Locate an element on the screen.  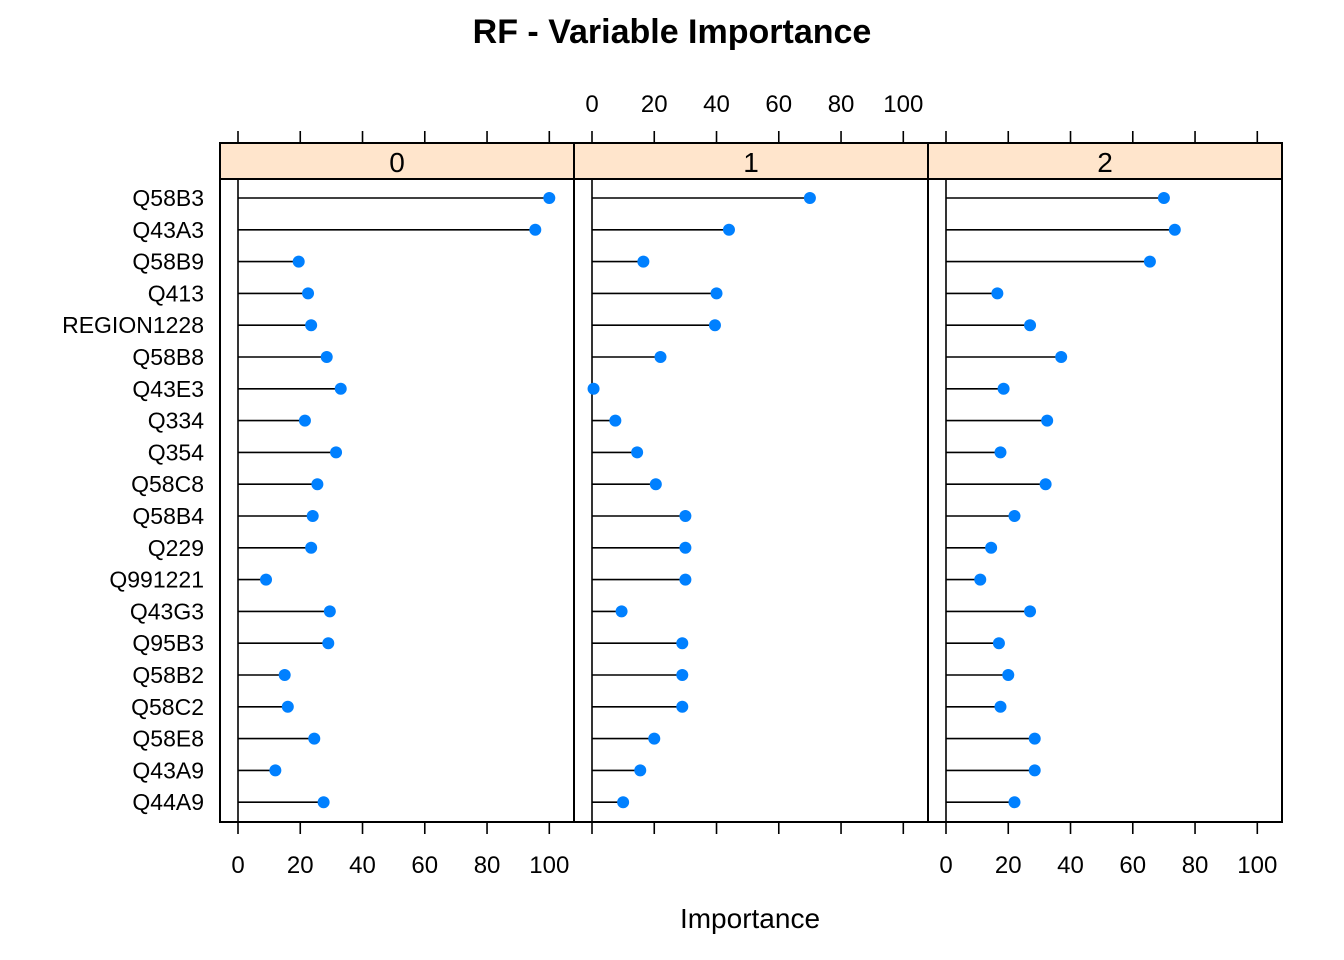
point-0-Q354 is located at coordinates (336, 452).